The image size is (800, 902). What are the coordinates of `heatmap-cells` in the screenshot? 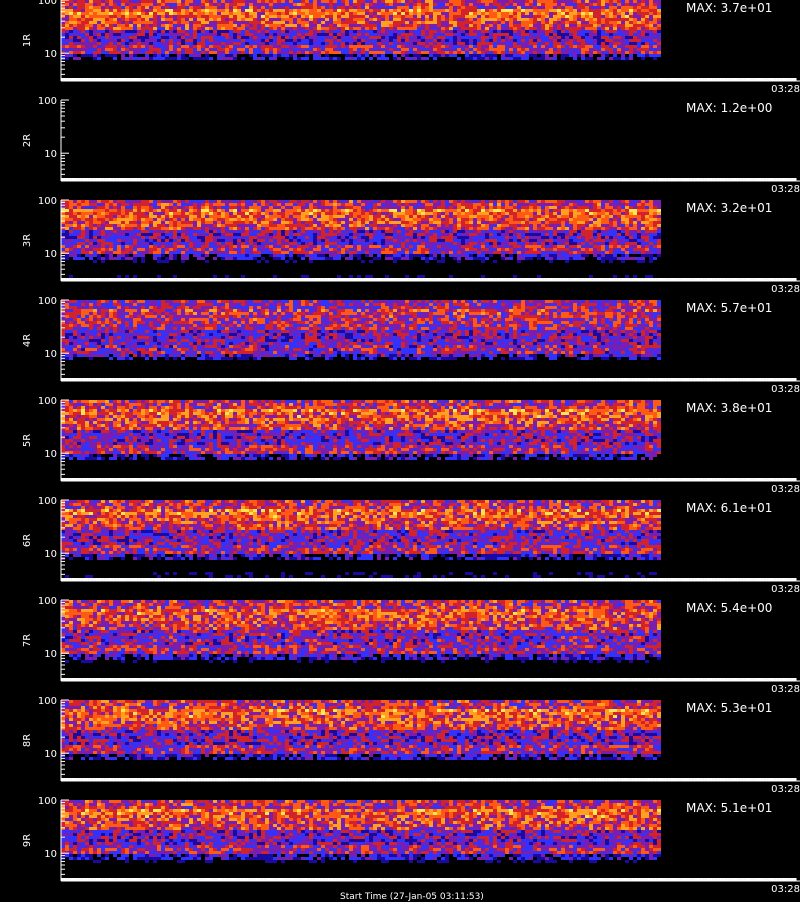 It's located at (361, 239).